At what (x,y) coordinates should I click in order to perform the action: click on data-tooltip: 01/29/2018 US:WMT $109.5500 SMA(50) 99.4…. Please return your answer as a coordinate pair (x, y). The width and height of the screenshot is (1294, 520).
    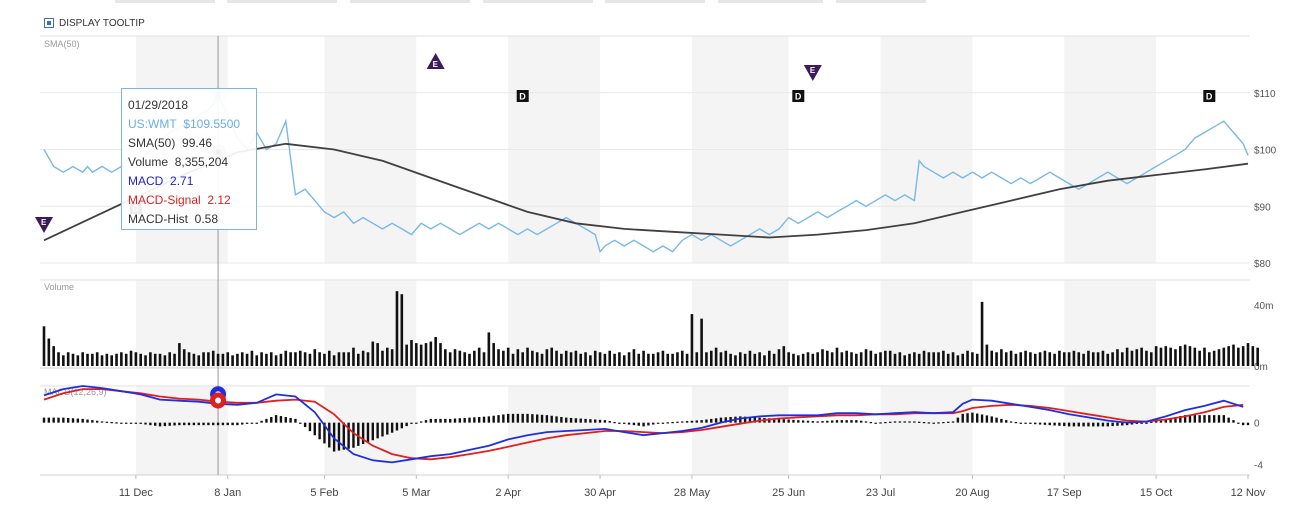
    Looking at the image, I should click on (189, 159).